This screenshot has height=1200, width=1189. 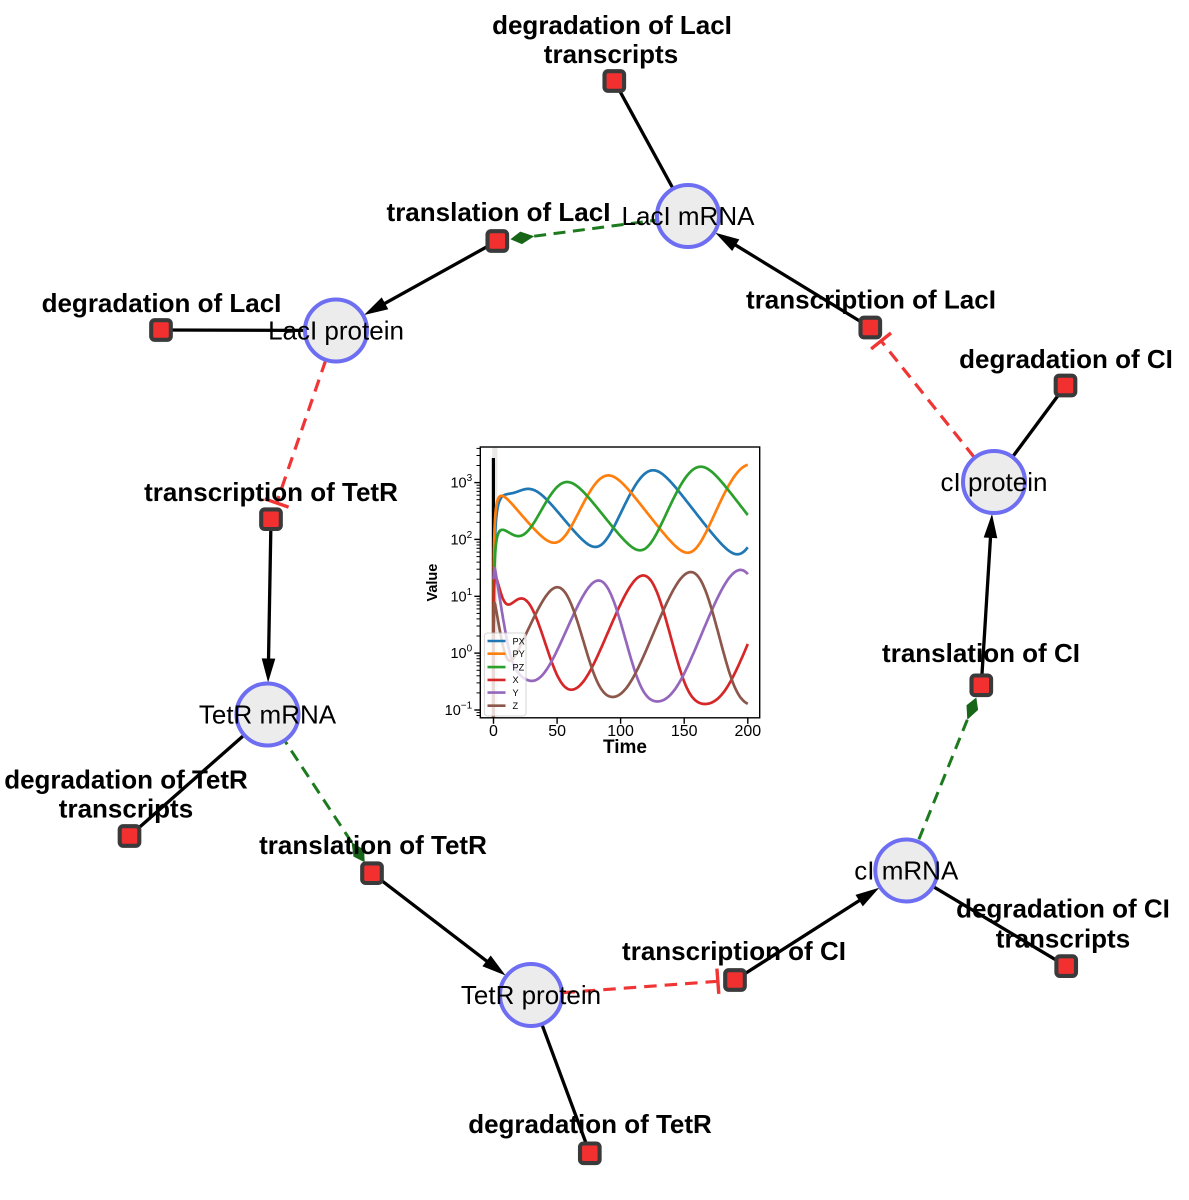 I want to click on svg-text: translation of TetR, so click(x=373, y=845).